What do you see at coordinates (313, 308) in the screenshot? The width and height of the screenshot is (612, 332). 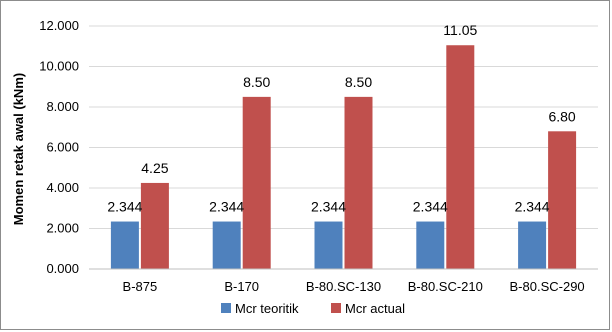 I see `legend: Mcr teoritik Mcr actual` at bounding box center [313, 308].